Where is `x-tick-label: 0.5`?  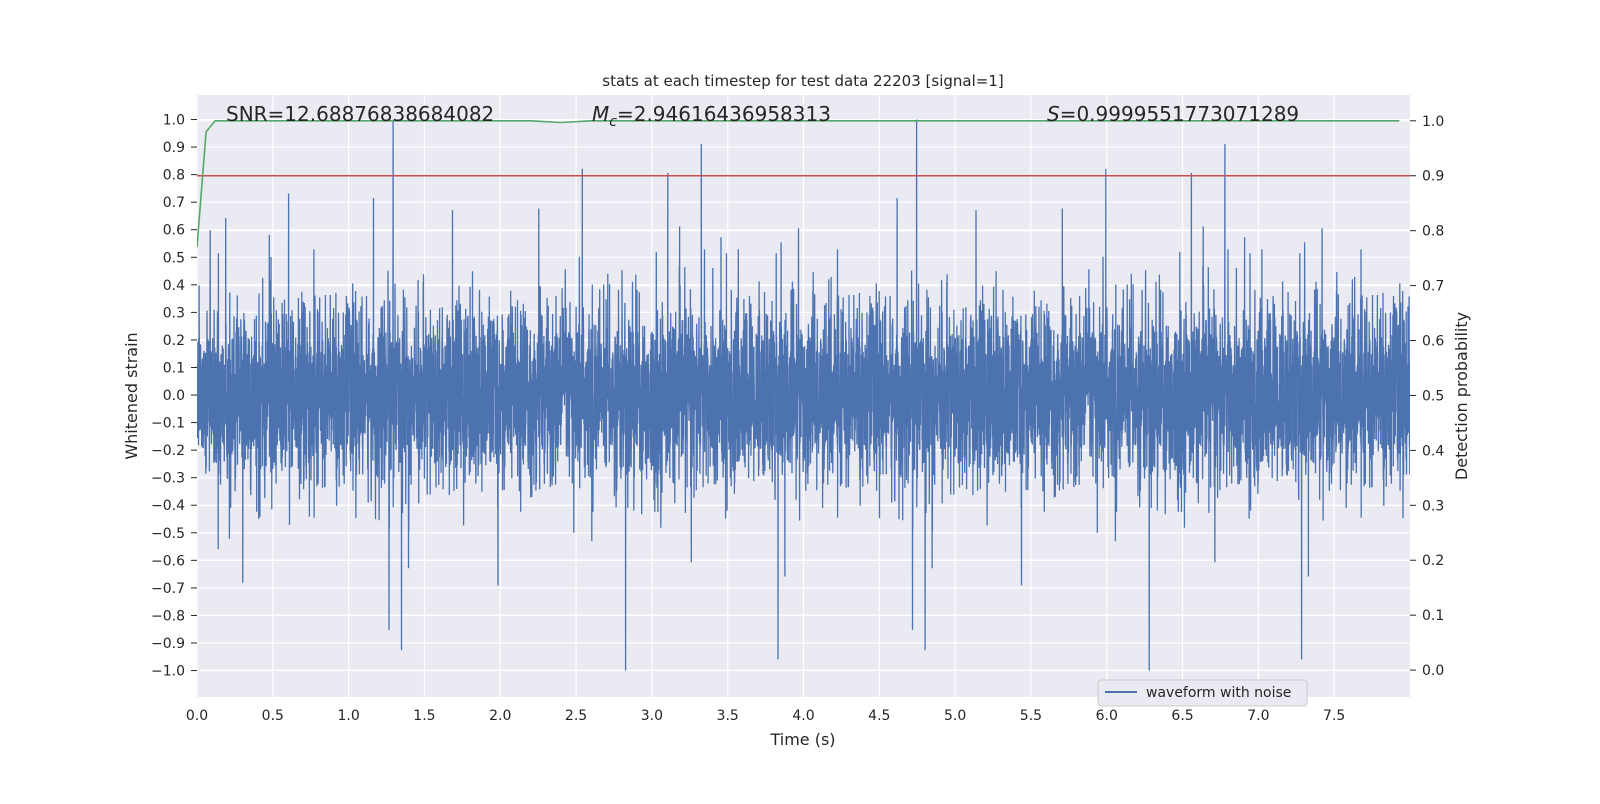
x-tick-label: 0.5 is located at coordinates (273, 716).